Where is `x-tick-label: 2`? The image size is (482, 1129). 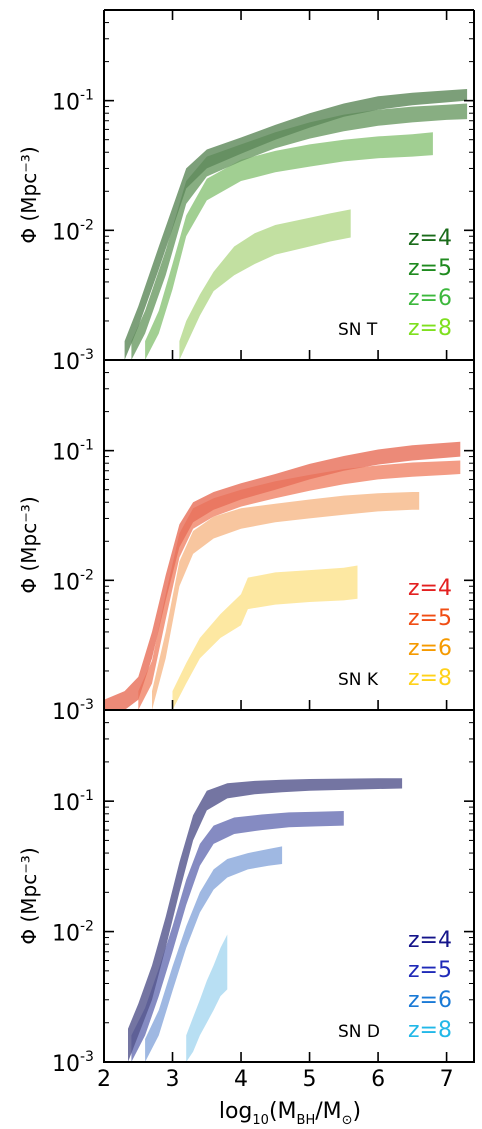
x-tick-label: 2 is located at coordinates (104, 1079).